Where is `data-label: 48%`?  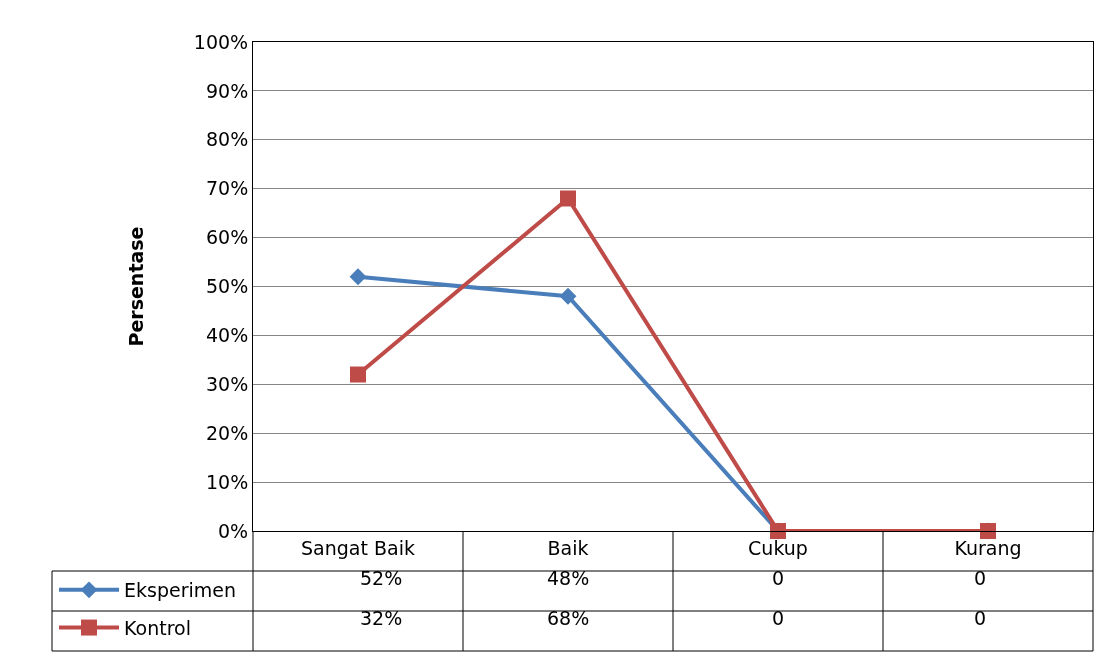
data-label: 48% is located at coordinates (568, 578).